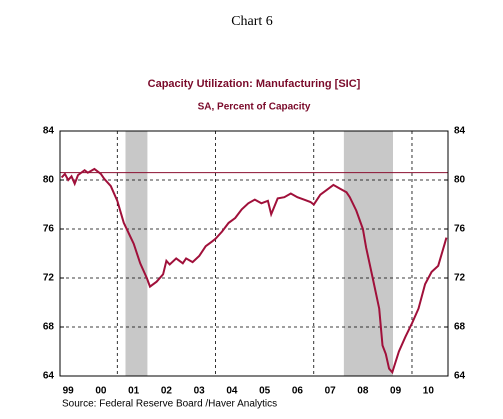  I want to click on chart-subtitle: SA, Percent of Capacity, so click(254, 107).